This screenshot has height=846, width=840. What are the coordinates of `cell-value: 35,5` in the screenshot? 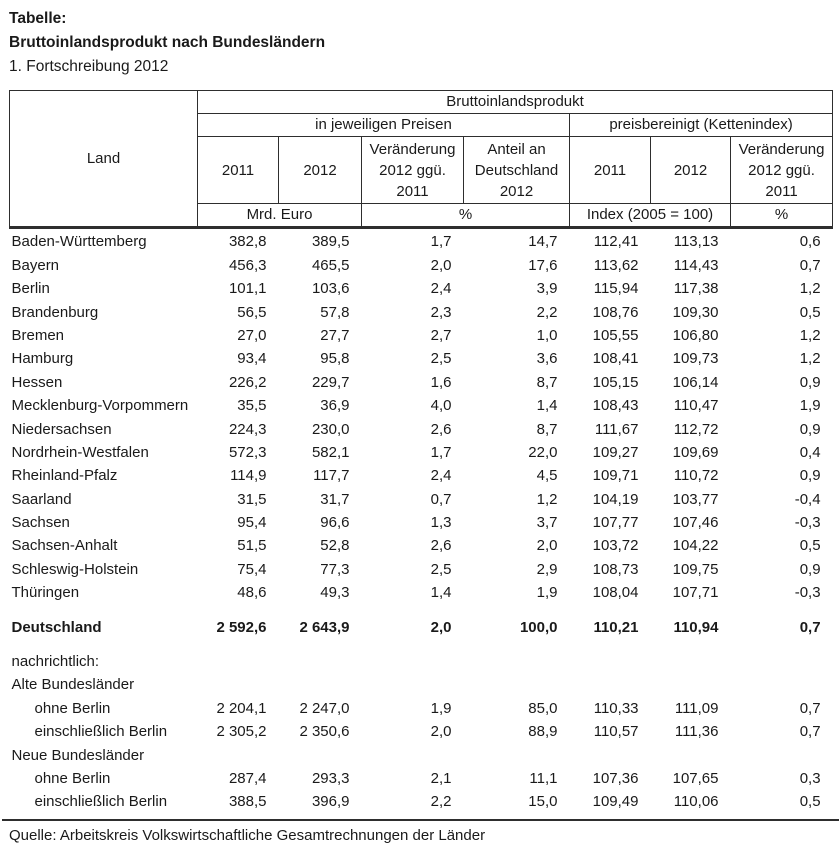 It's located at (252, 406).